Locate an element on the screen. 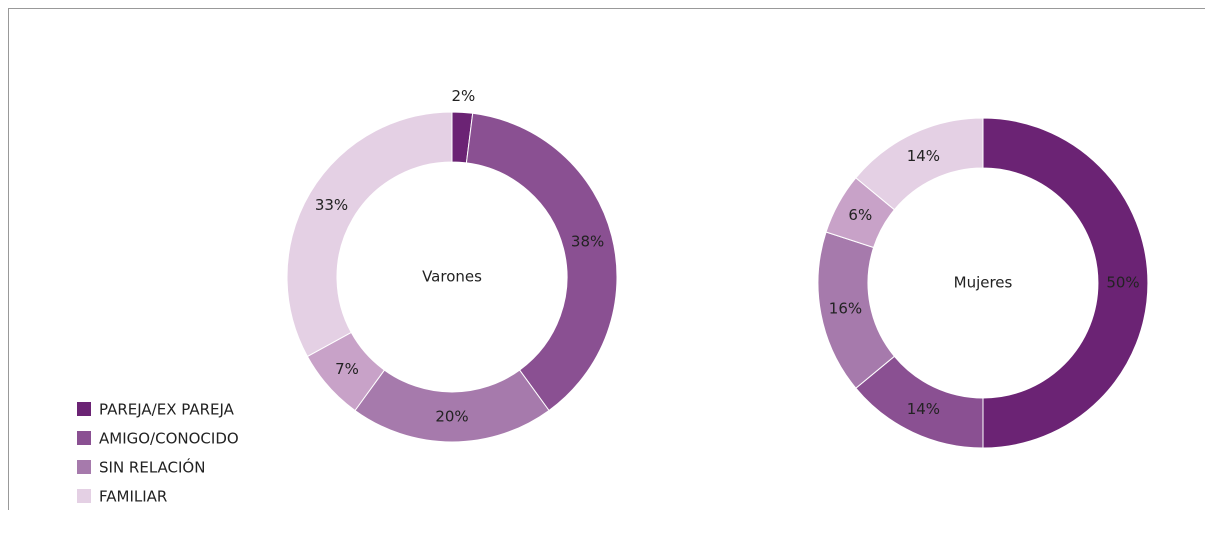 This screenshot has width=1205, height=534. legend-label: SIN RELACIÓN is located at coordinates (152, 467).